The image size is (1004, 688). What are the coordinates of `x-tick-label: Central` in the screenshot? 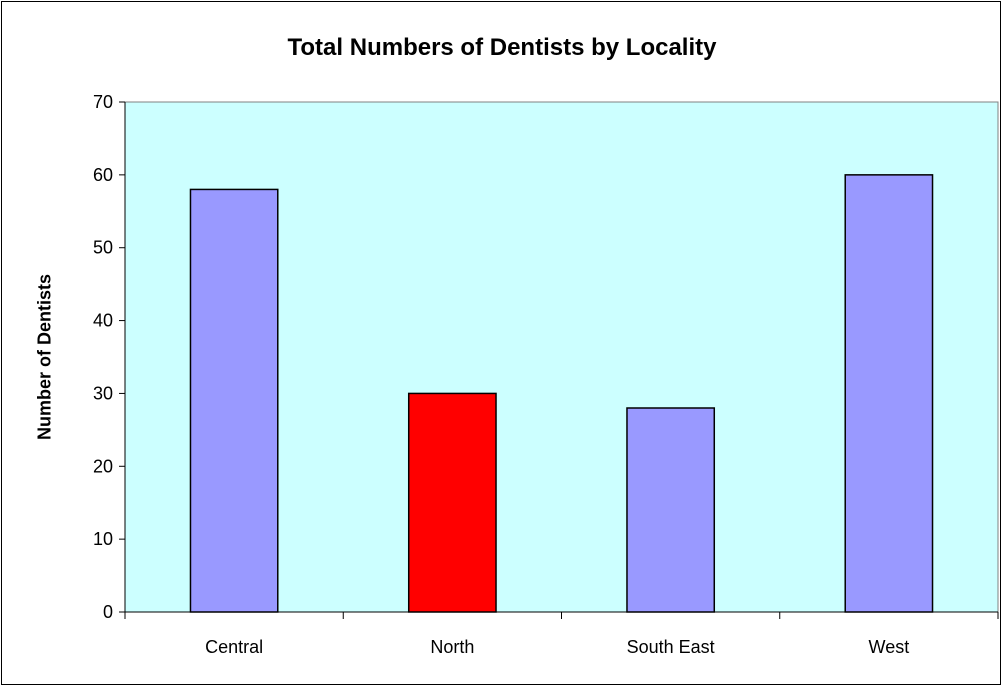 It's located at (234, 647).